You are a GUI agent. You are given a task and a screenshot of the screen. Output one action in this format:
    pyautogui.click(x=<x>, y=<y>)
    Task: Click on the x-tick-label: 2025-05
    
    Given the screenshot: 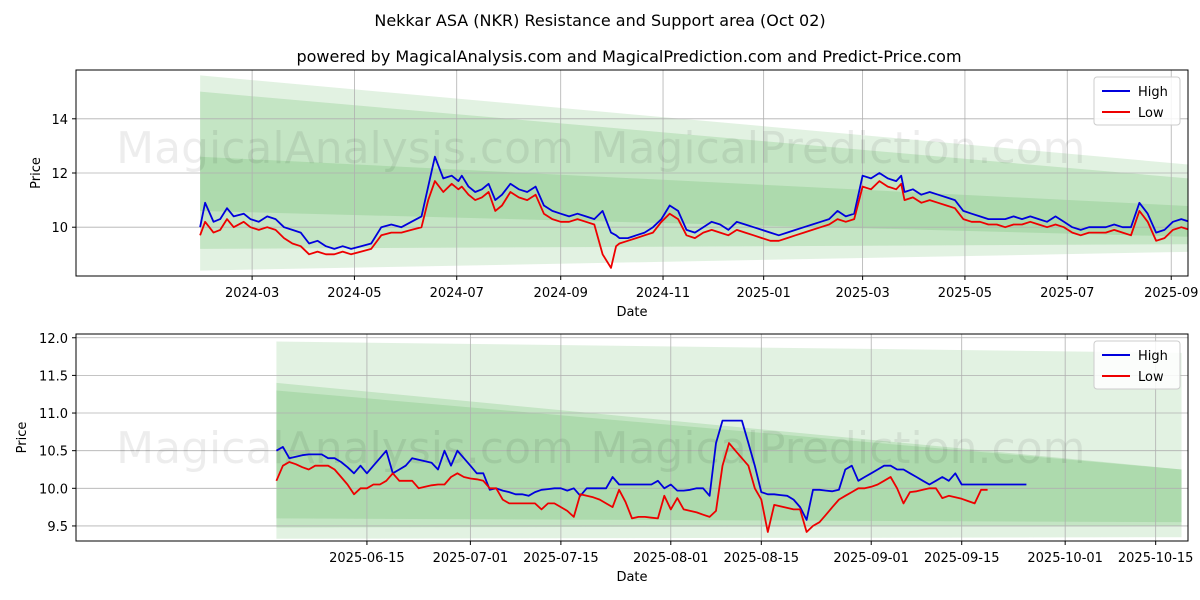 What is the action you would take?
    pyautogui.click(x=965, y=293)
    